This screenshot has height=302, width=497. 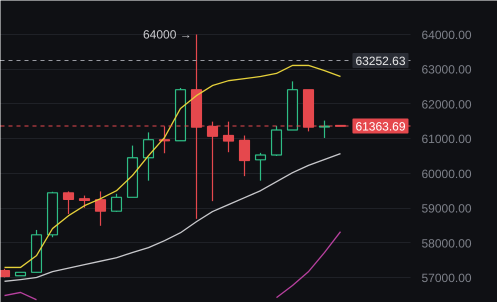 What do you see at coordinates (447, 243) in the screenshot?
I see `y-tick-label: 58000.00` at bounding box center [447, 243].